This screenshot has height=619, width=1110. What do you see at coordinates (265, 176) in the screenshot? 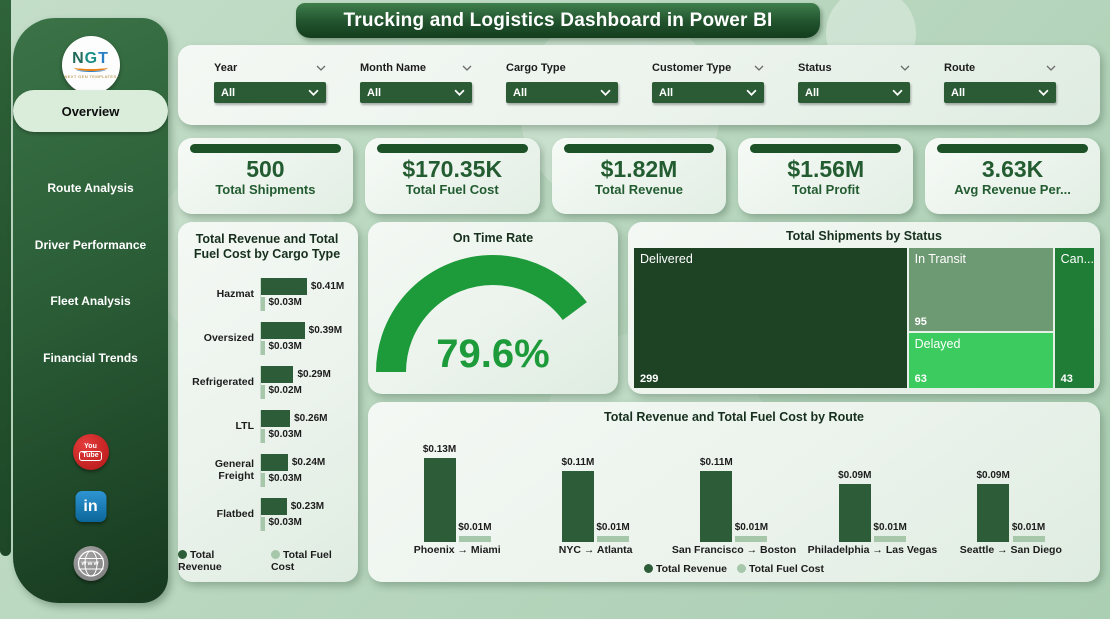
I see `kpi-total-shipments: 500 Total Shipments` at bounding box center [265, 176].